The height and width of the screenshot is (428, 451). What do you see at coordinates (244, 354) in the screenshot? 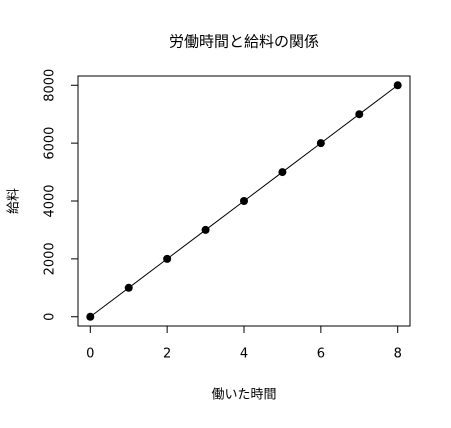
I see `x-tick-label: 4` at bounding box center [244, 354].